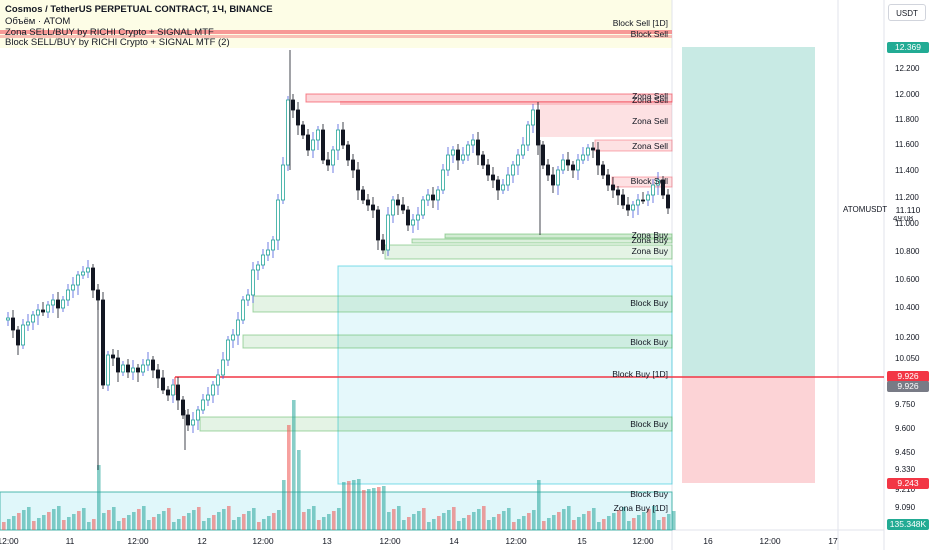  Describe the element at coordinates (640, 23) in the screenshot. I see `zone-label: Block Sell [1D]` at that location.